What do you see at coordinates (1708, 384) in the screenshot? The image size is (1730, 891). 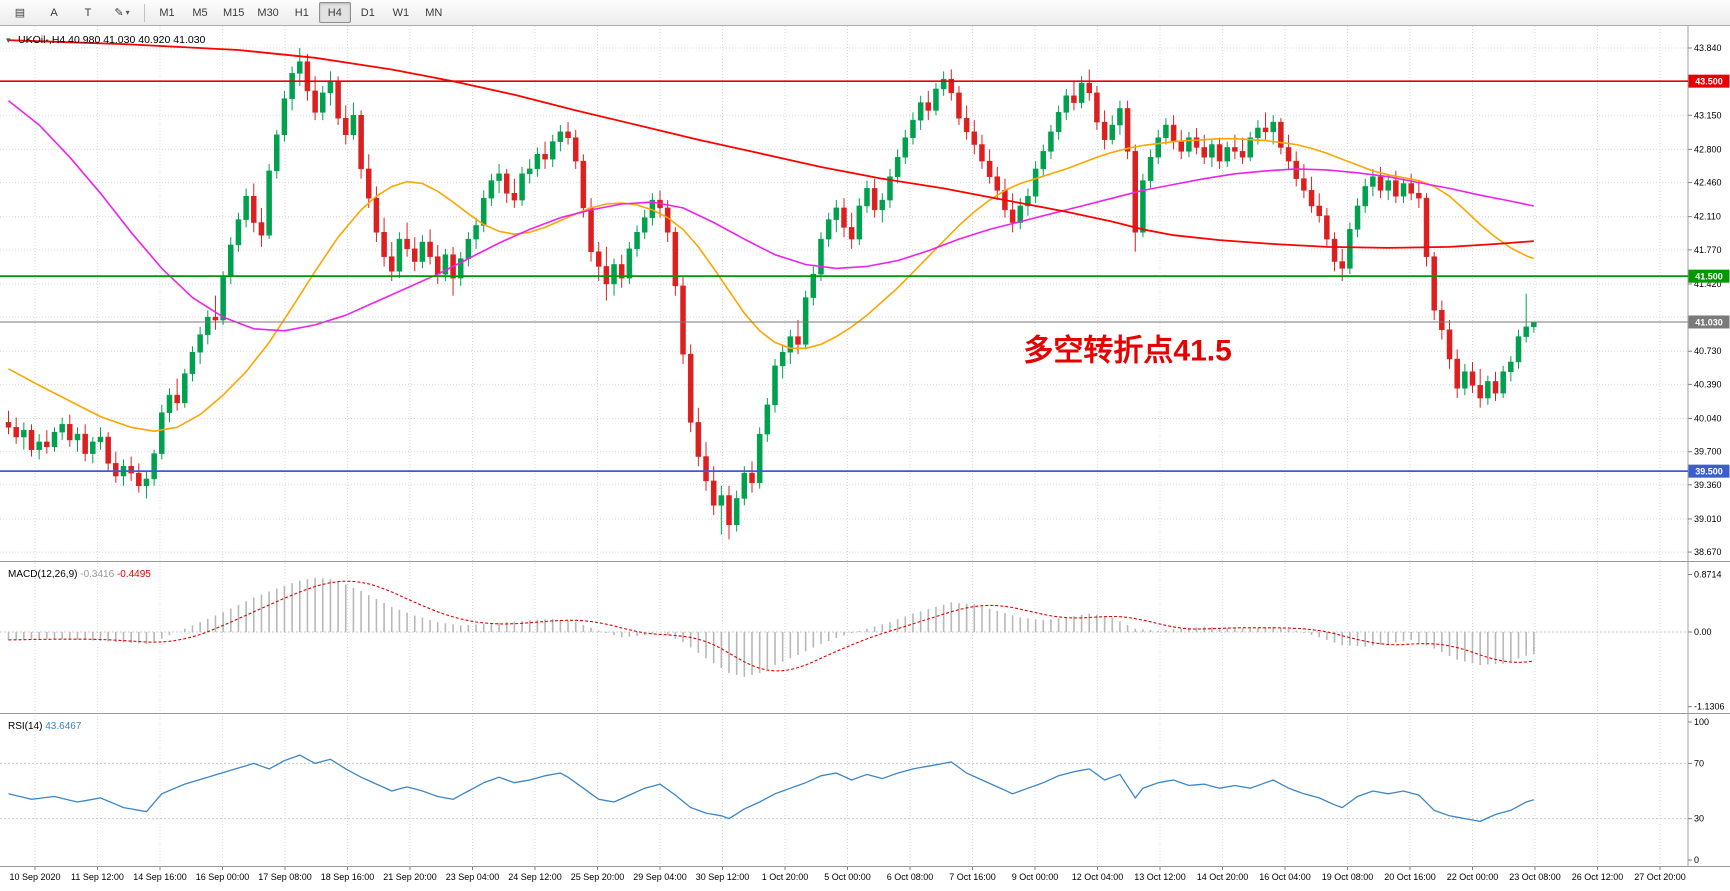 I see `price-tick-label: 40.390` at bounding box center [1708, 384].